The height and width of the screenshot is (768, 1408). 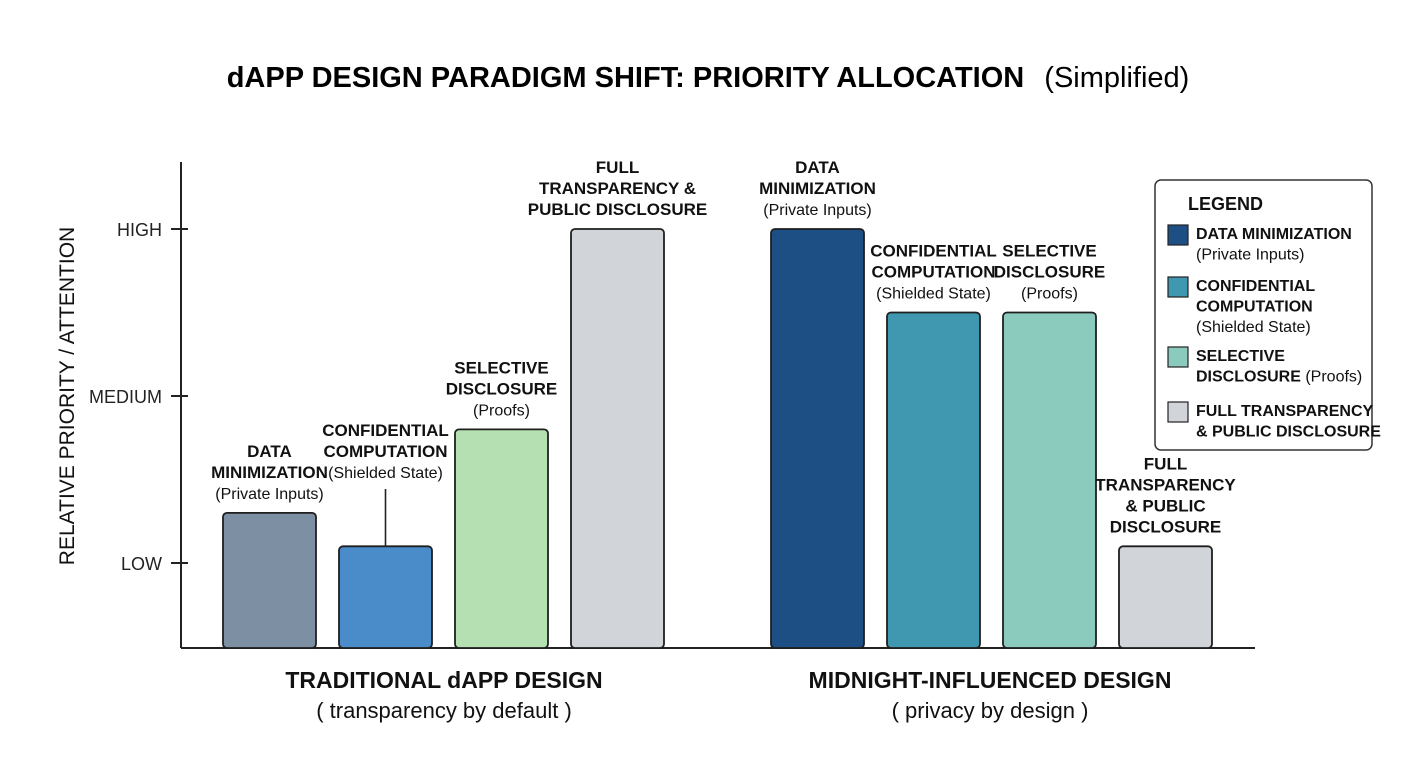 I want to click on legend-entry-name: & PUBLIC DISCLOSURE, so click(x=1288, y=432).